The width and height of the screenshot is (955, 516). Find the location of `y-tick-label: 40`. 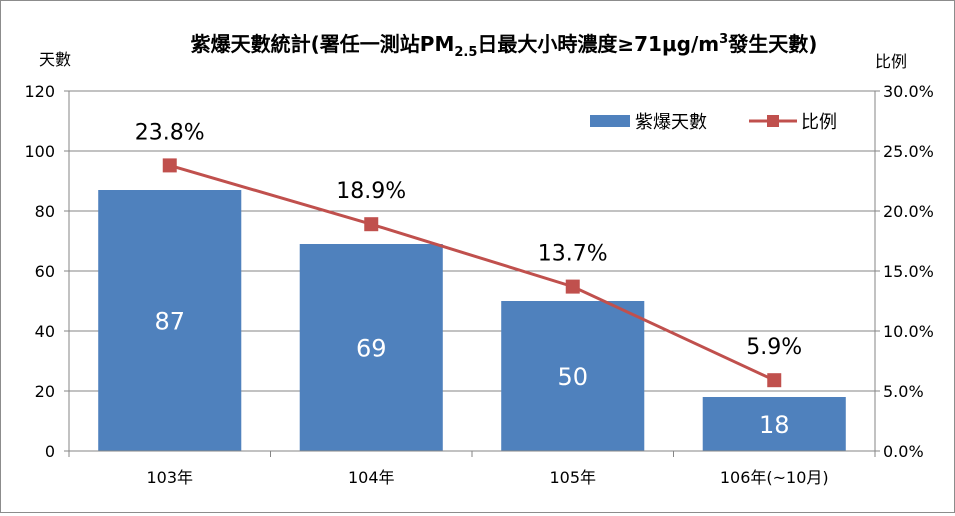

y-tick-label: 40 is located at coordinates (45, 331).